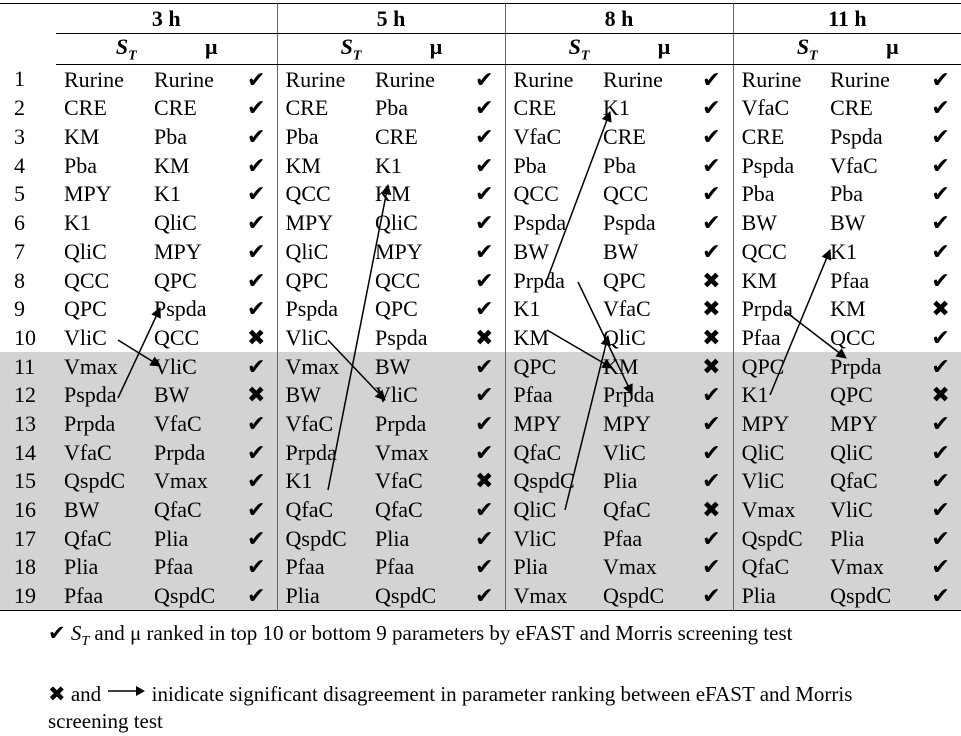 Image resolution: width=961 pixels, height=736 pixels. I want to click on mu-cell: Pba, so click(620, 165).